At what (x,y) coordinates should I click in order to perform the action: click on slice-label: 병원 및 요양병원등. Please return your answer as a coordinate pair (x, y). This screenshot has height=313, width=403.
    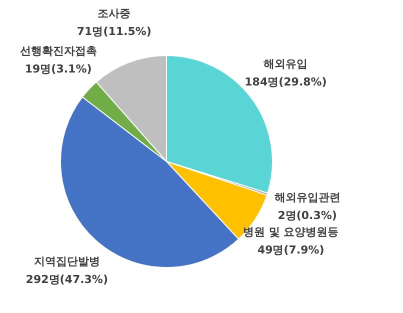
    Looking at the image, I should click on (291, 232).